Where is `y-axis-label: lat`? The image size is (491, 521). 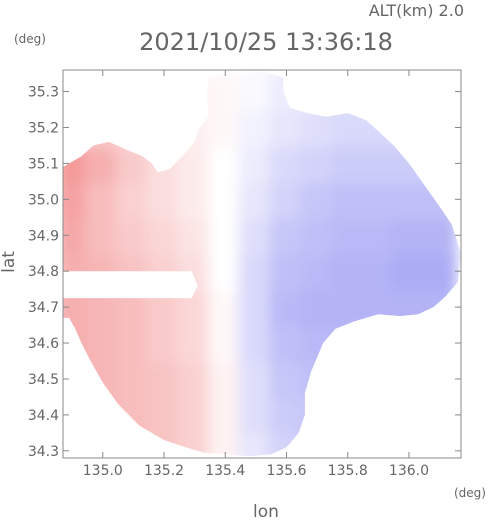
y-axis-label: lat is located at coordinates (9, 262).